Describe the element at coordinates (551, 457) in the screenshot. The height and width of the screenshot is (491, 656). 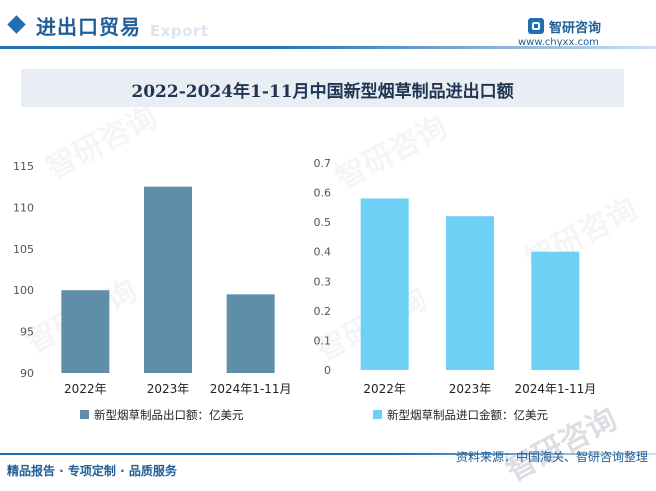
I see `source-note: 资料来源：中国海关、智研咨询整理` at that location.